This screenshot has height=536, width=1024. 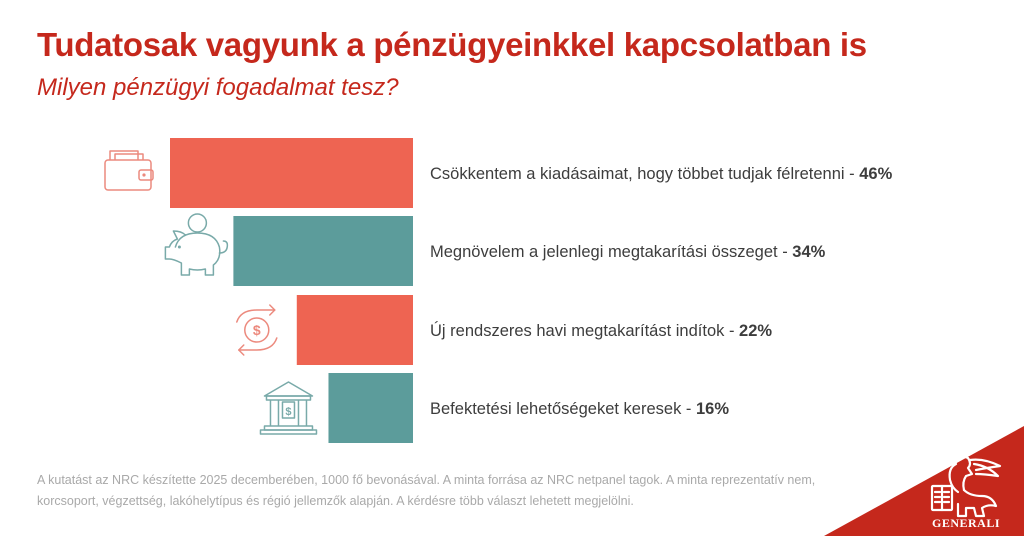 What do you see at coordinates (129, 170) in the screenshot?
I see `wallet-icon` at bounding box center [129, 170].